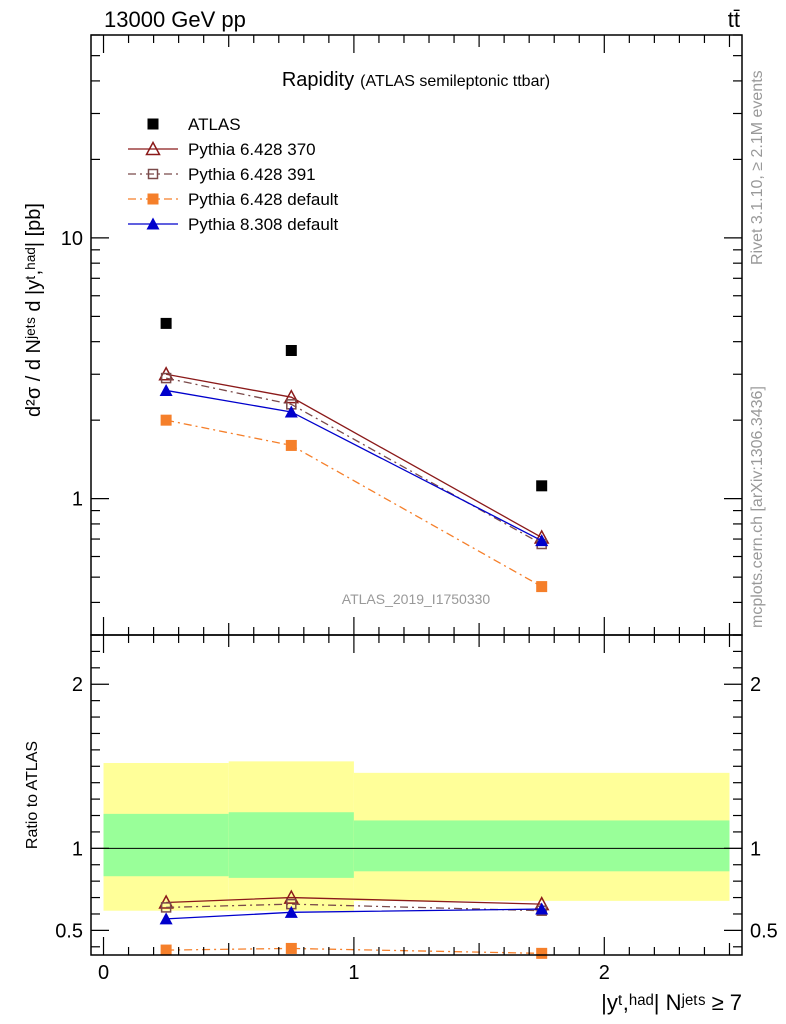 This screenshot has width=786, height=1024. I want to click on main-y-tick-label: 10, so click(72, 239).